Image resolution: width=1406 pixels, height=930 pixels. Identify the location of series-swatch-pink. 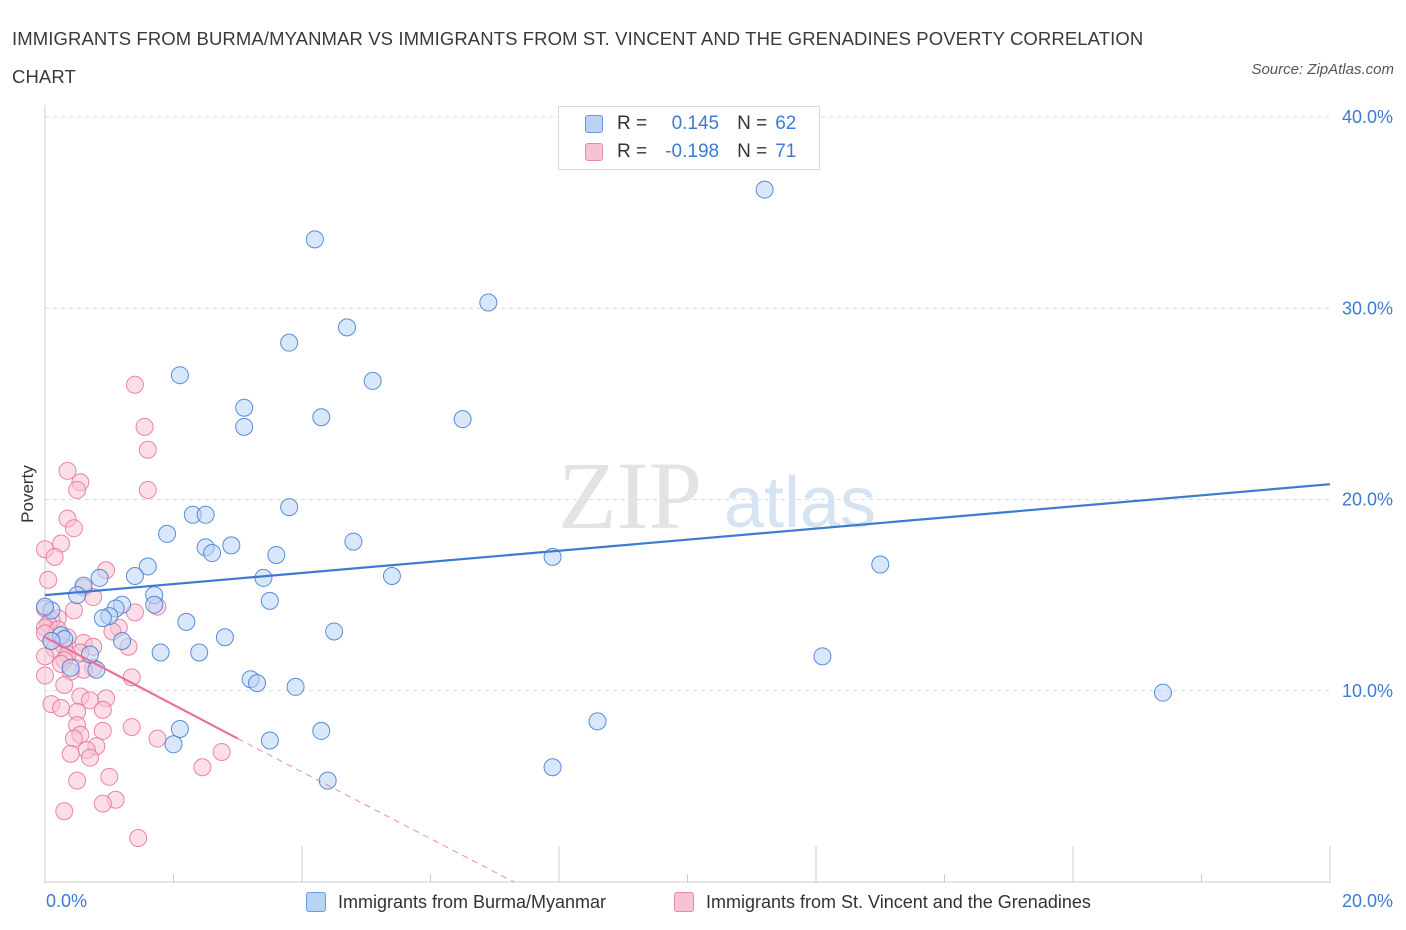
(684, 902).